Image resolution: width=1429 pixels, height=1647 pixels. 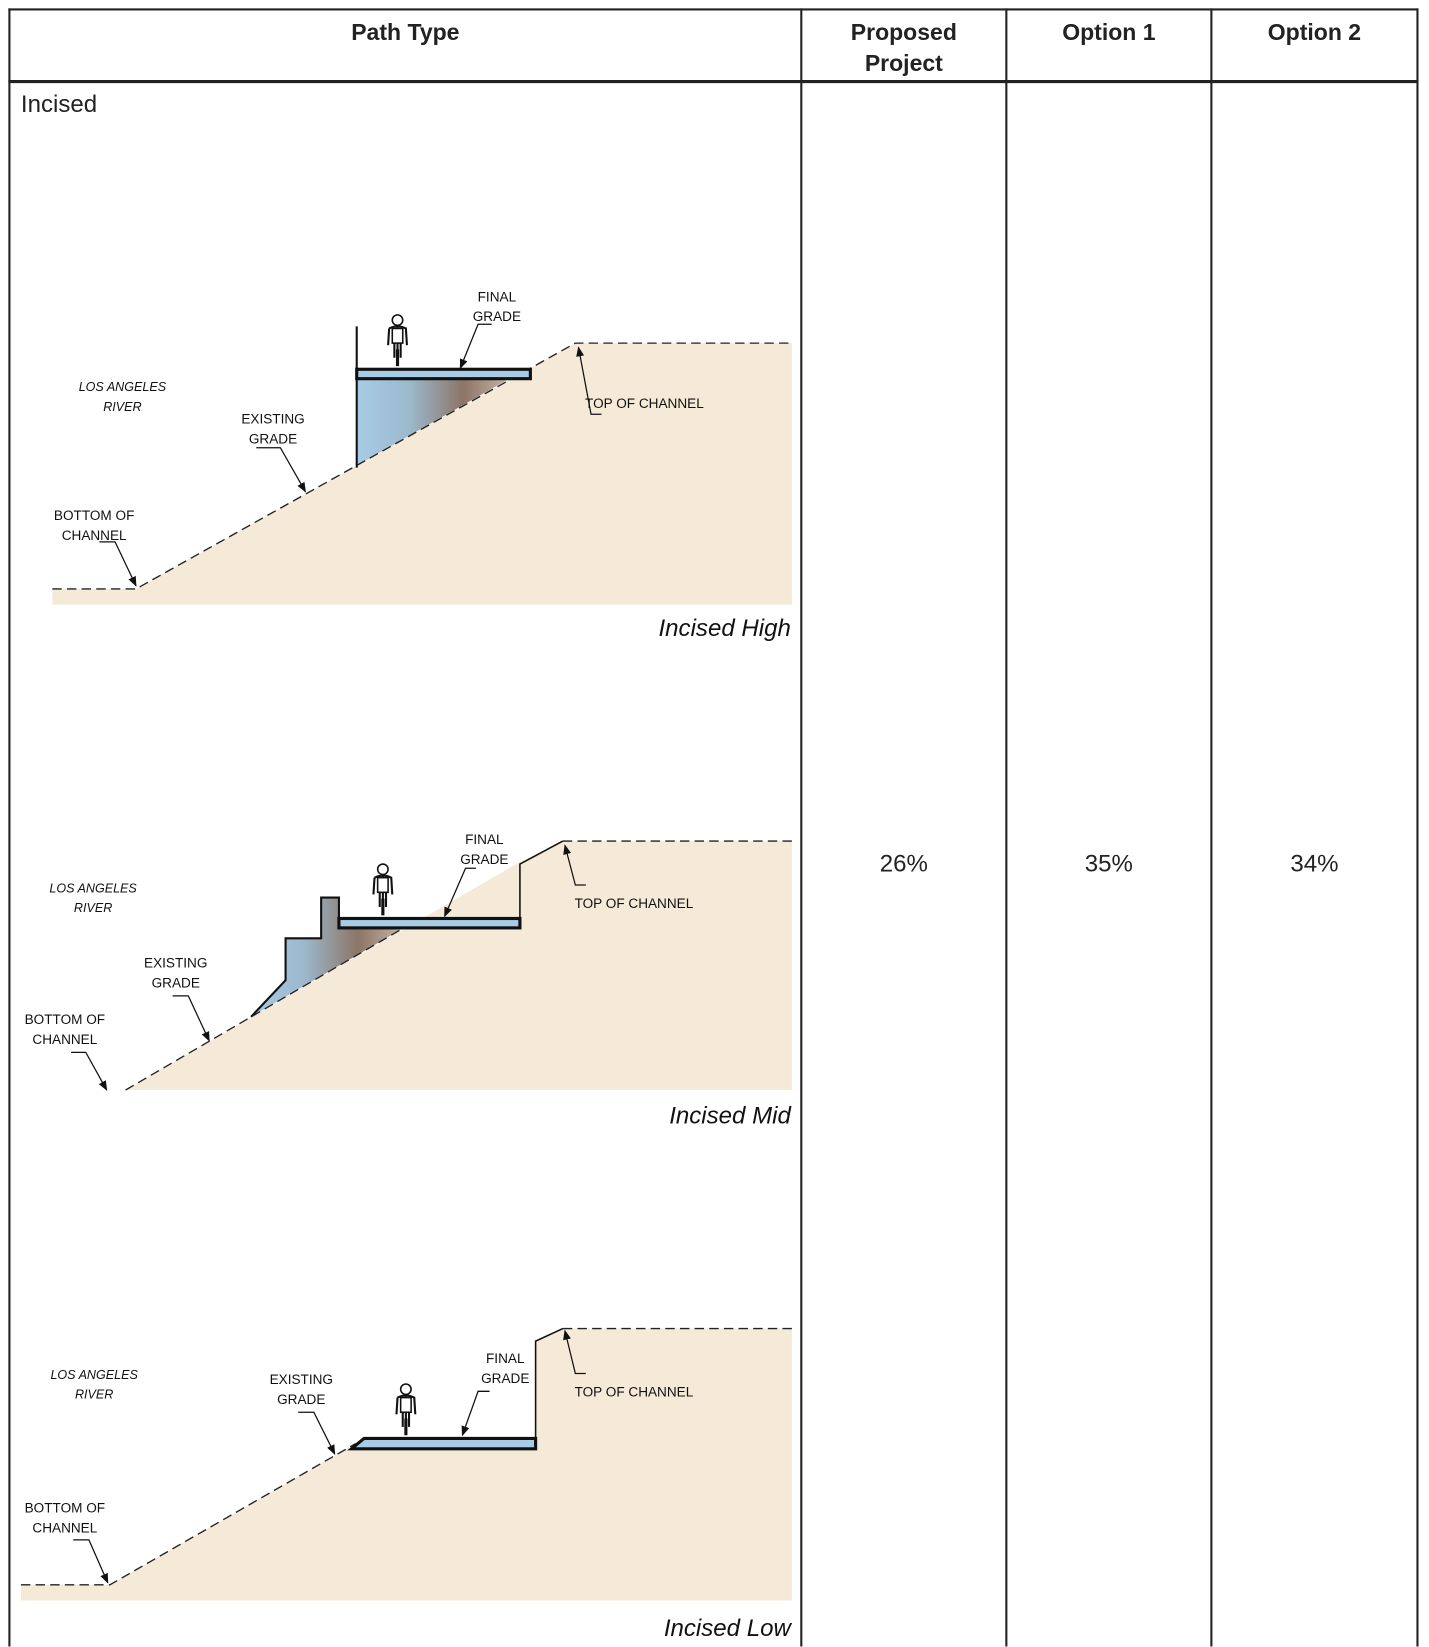 What do you see at coordinates (1314, 863) in the screenshot?
I see `cell-value: 34%` at bounding box center [1314, 863].